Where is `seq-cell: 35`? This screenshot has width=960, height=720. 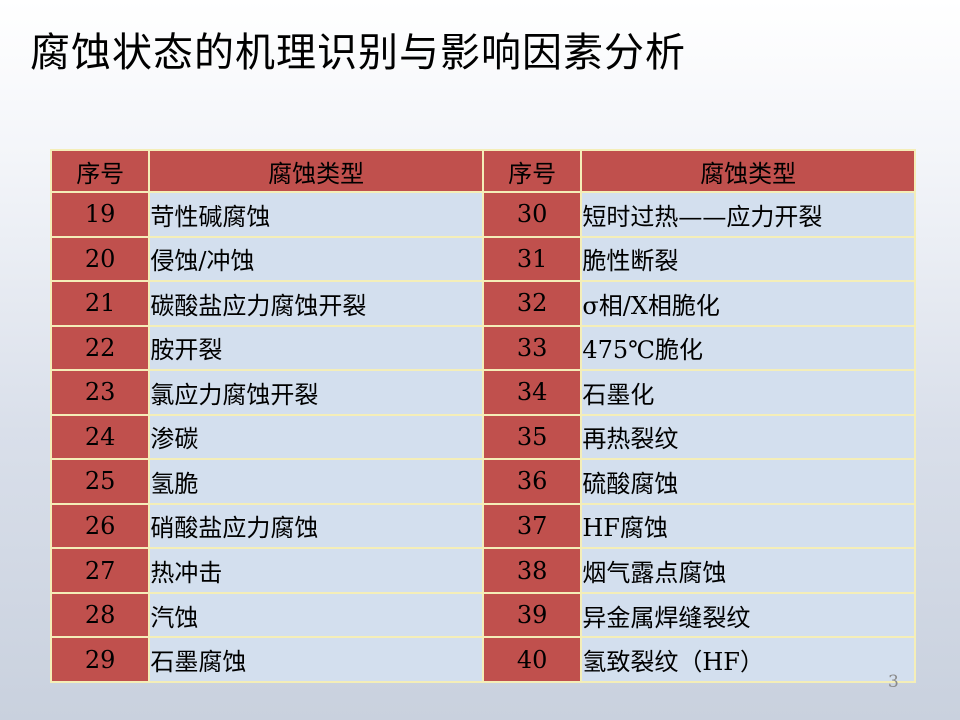 seq-cell: 35 is located at coordinates (532, 437).